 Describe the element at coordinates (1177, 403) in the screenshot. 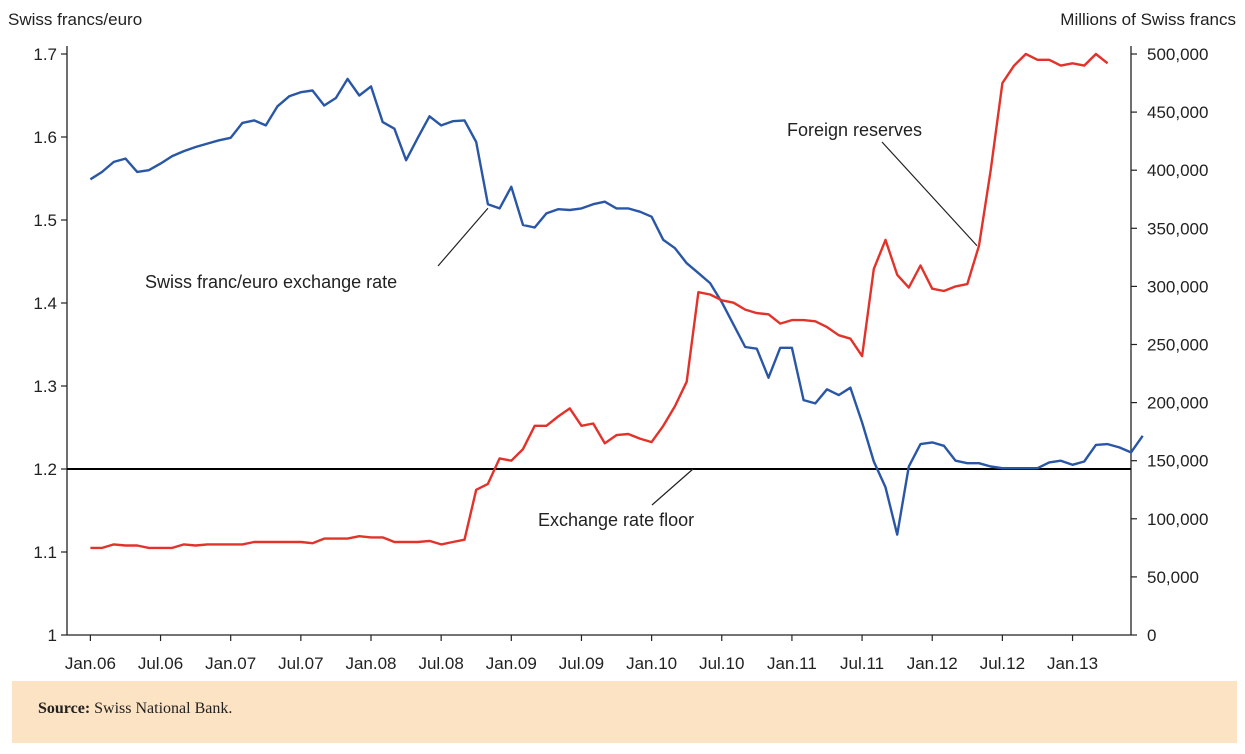

I see `right-tick-label: 200,000` at that location.